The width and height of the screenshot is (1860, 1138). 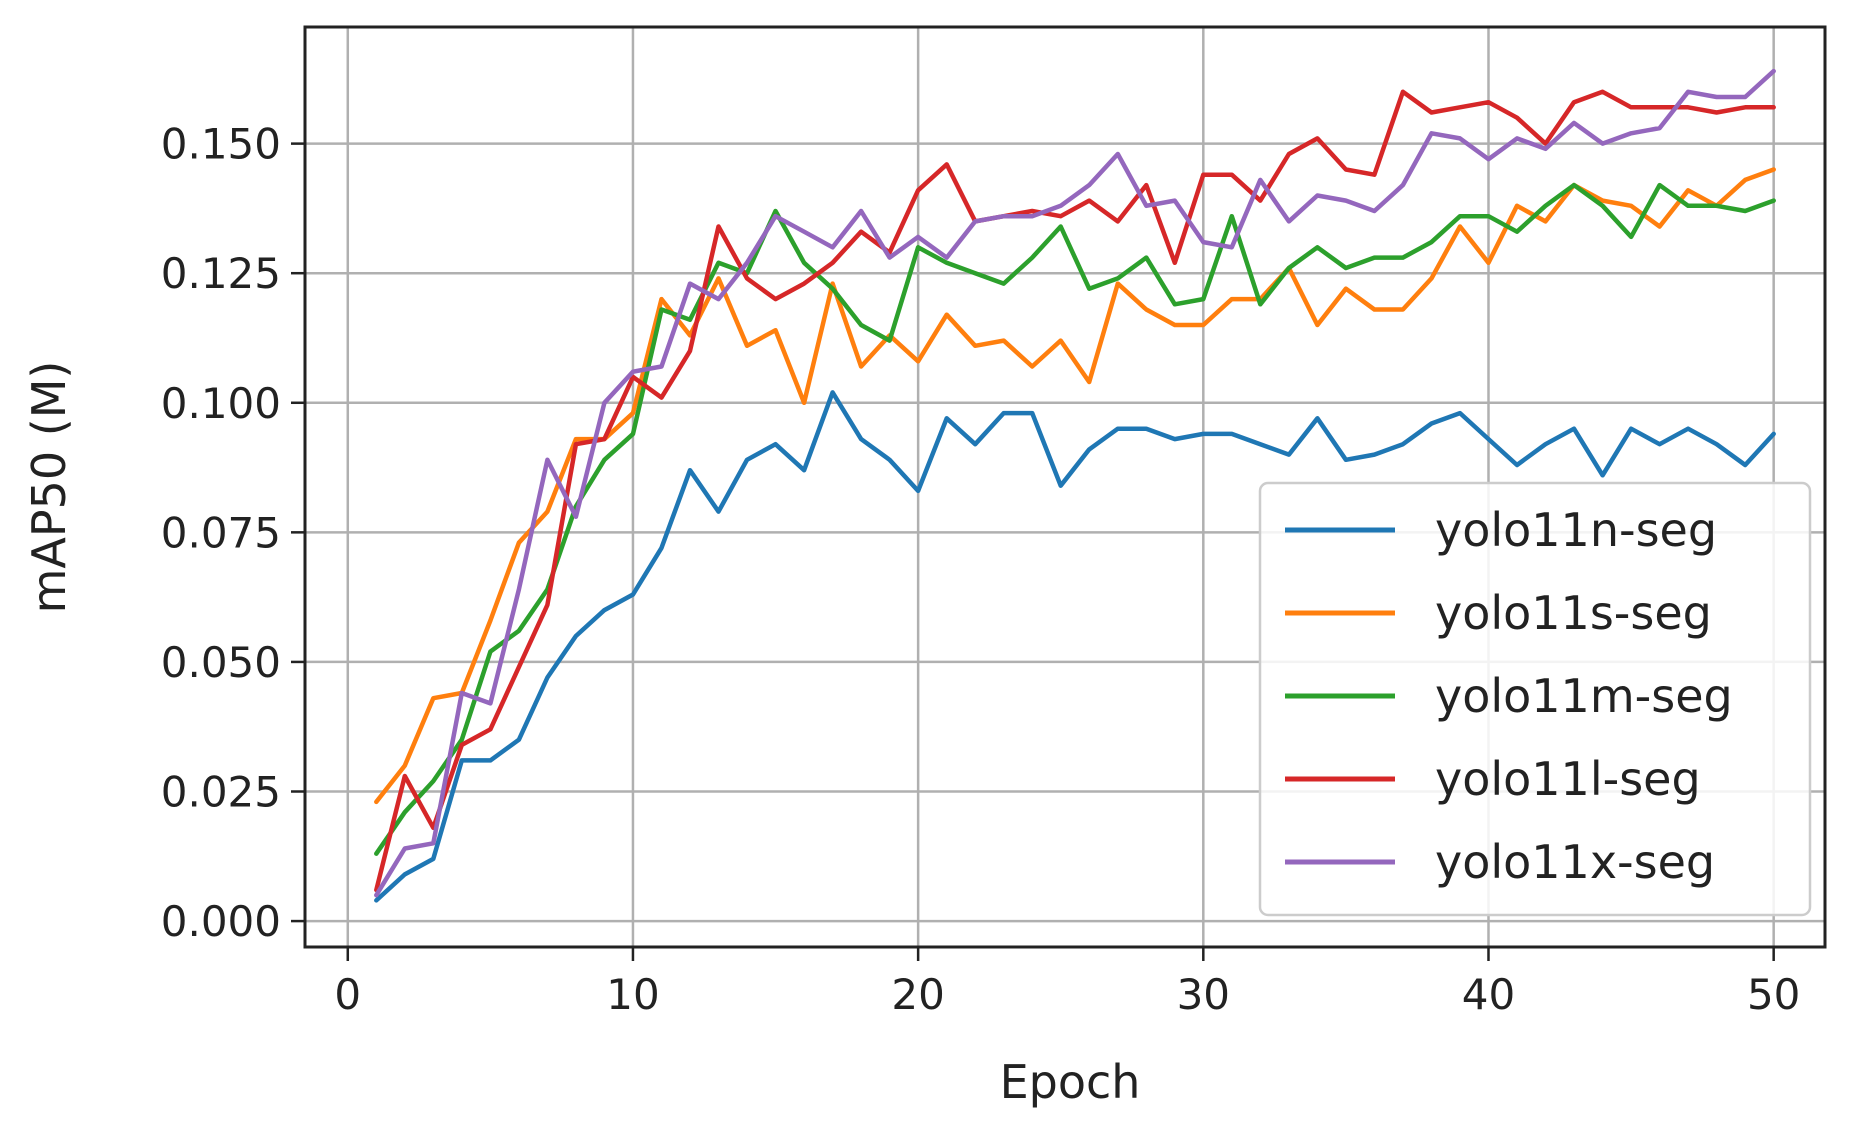 What do you see at coordinates (1568, 779) in the screenshot?
I see `legend-label: yolo11l-seg` at bounding box center [1568, 779].